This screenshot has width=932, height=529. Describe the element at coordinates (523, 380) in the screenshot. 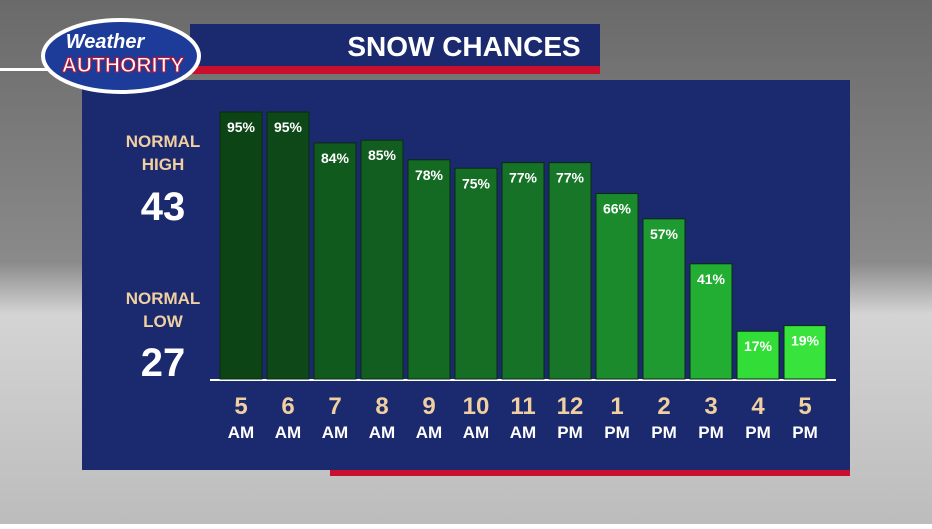

I see `baseline` at that location.